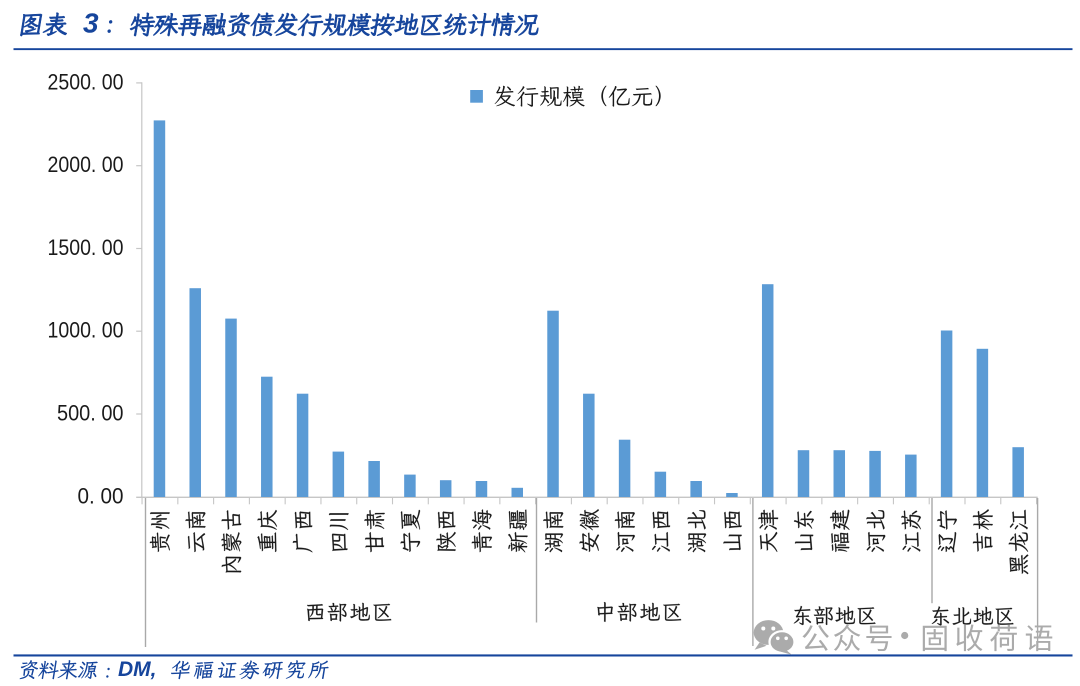 The image size is (1080, 686). What do you see at coordinates (86, 164) in the screenshot?
I see `svg-text: 2000. 00` at bounding box center [86, 164].